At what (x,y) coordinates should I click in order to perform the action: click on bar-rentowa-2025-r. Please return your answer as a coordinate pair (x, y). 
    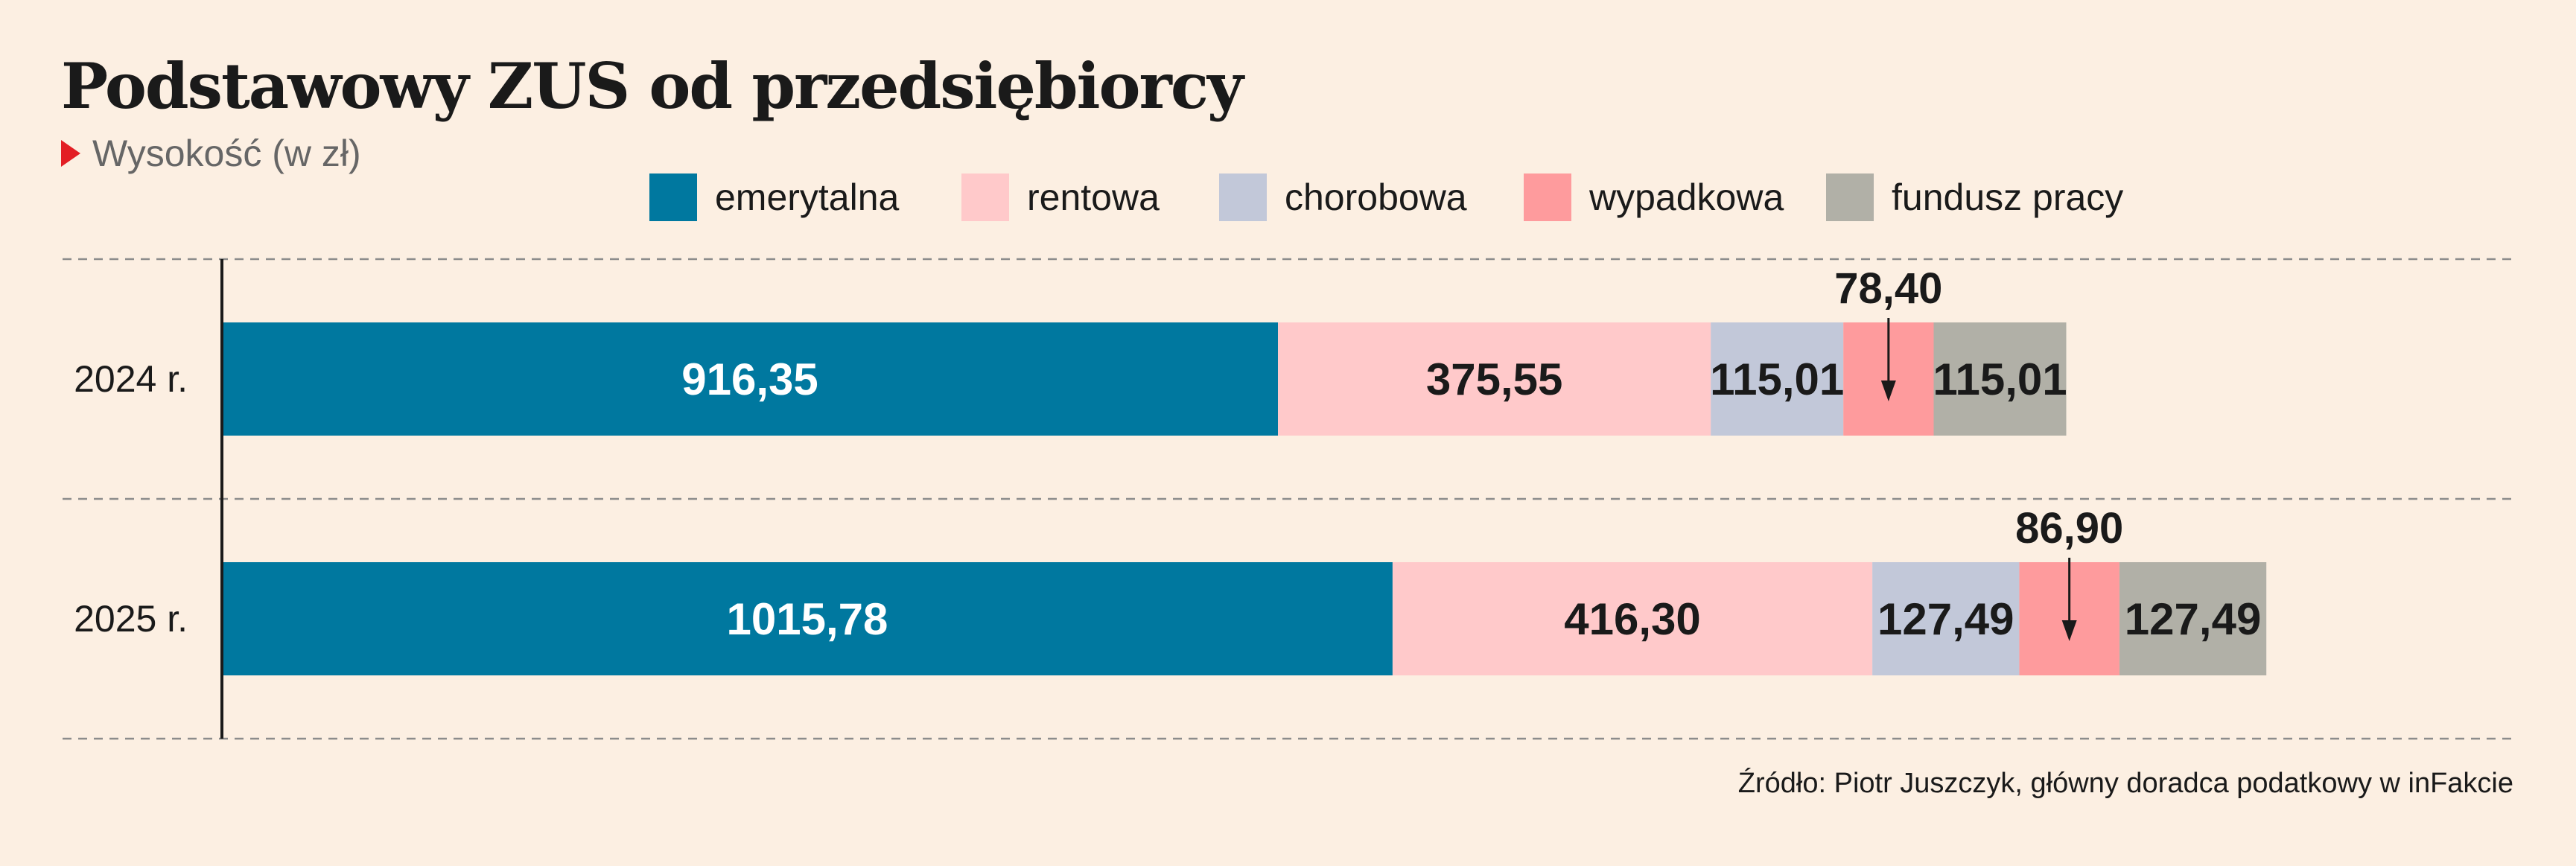
    Looking at the image, I should click on (1632, 618).